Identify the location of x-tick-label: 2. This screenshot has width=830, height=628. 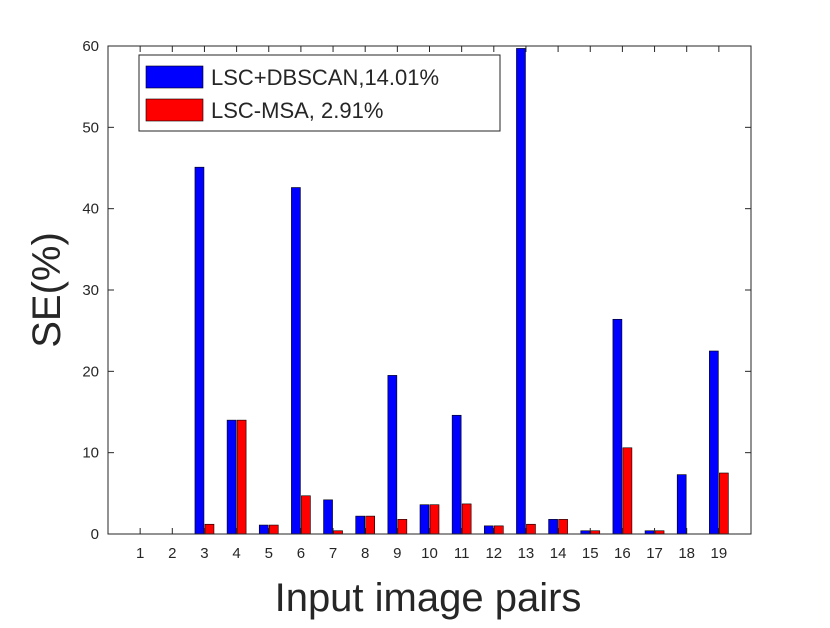
(172, 553).